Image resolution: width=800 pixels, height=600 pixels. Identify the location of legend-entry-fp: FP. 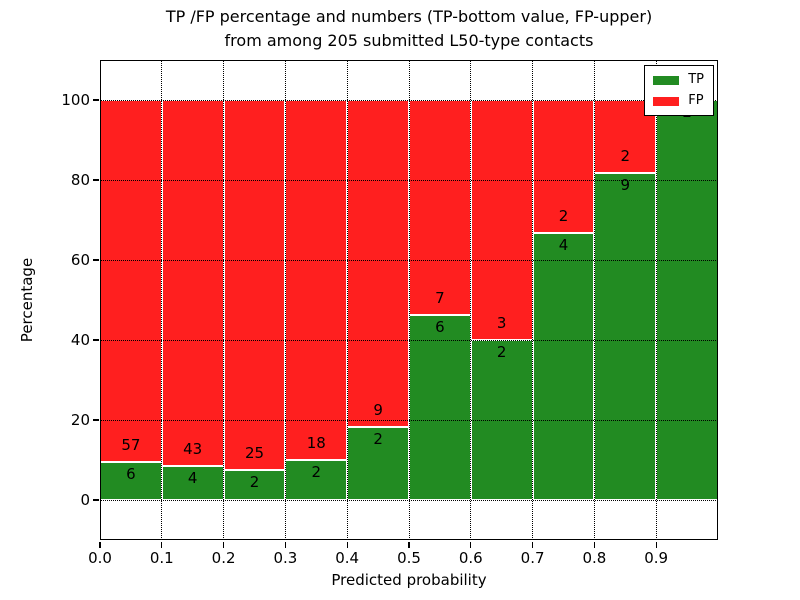
(678, 101).